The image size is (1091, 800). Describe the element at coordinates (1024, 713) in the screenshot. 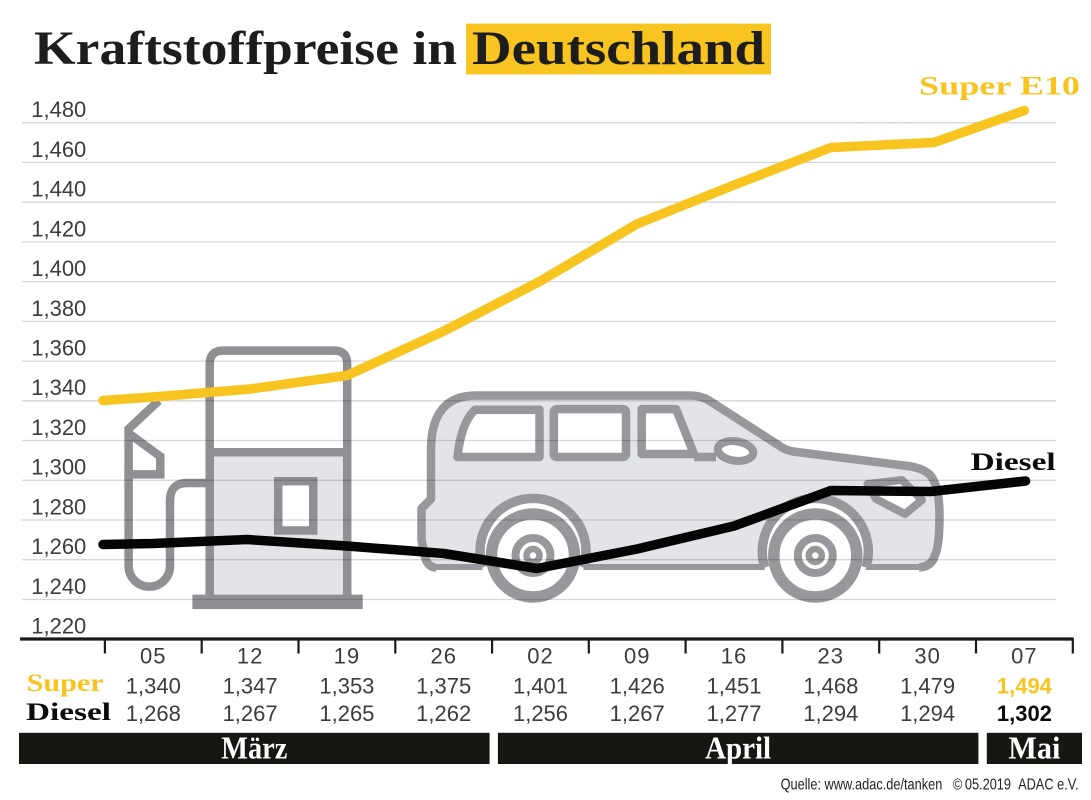

I see `svg-text: 1,302` at that location.